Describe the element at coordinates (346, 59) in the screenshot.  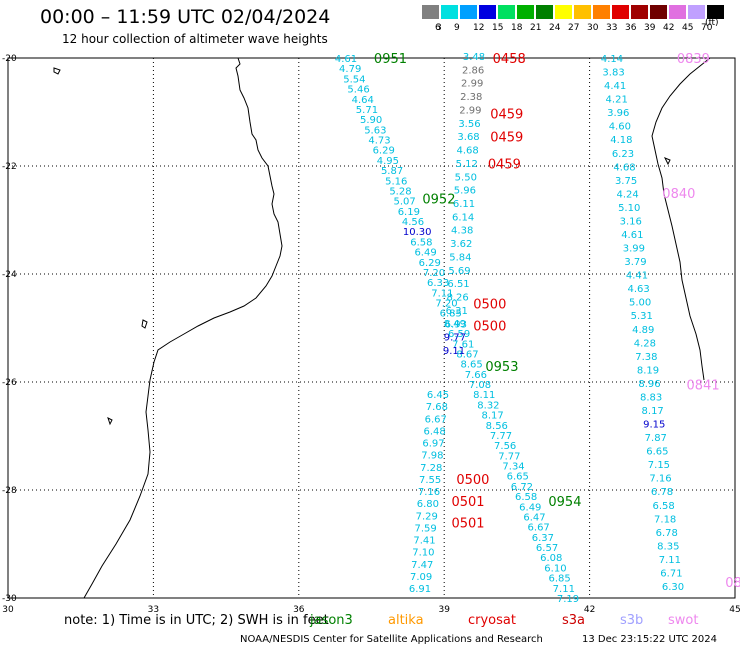
I see `track-a-value: 4.61` at that location.